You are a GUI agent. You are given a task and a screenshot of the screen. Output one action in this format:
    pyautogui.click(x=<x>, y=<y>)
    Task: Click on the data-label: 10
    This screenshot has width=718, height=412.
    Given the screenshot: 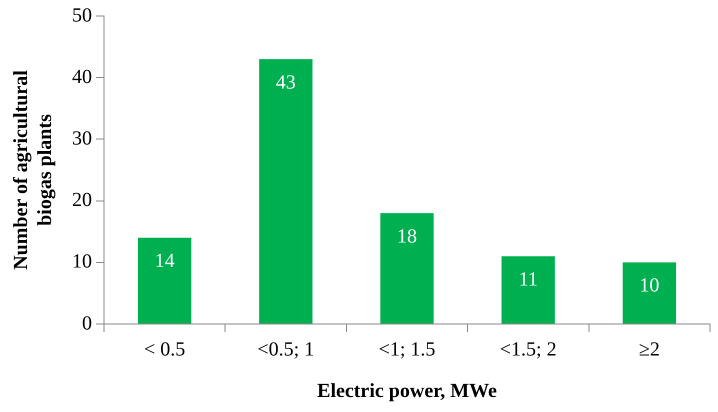 What is the action you would take?
    pyautogui.click(x=649, y=285)
    